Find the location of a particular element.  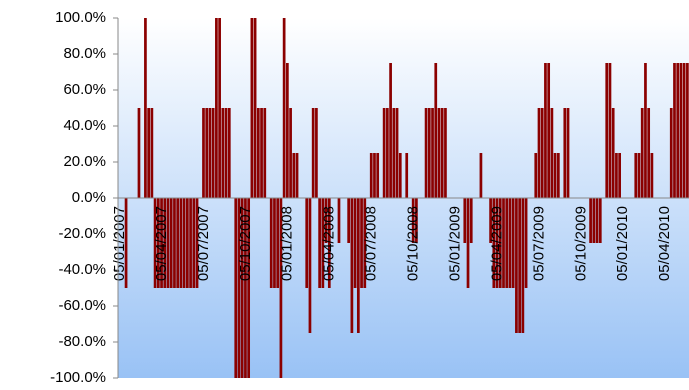

y-tick-label: -60.0% is located at coordinates (82, 305).